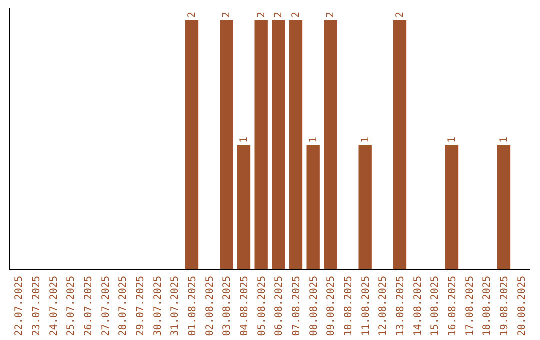 The image size is (540, 340). What do you see at coordinates (505, 306) in the screenshot?
I see `x-tick-label: 19.08.2025` at bounding box center [505, 306].